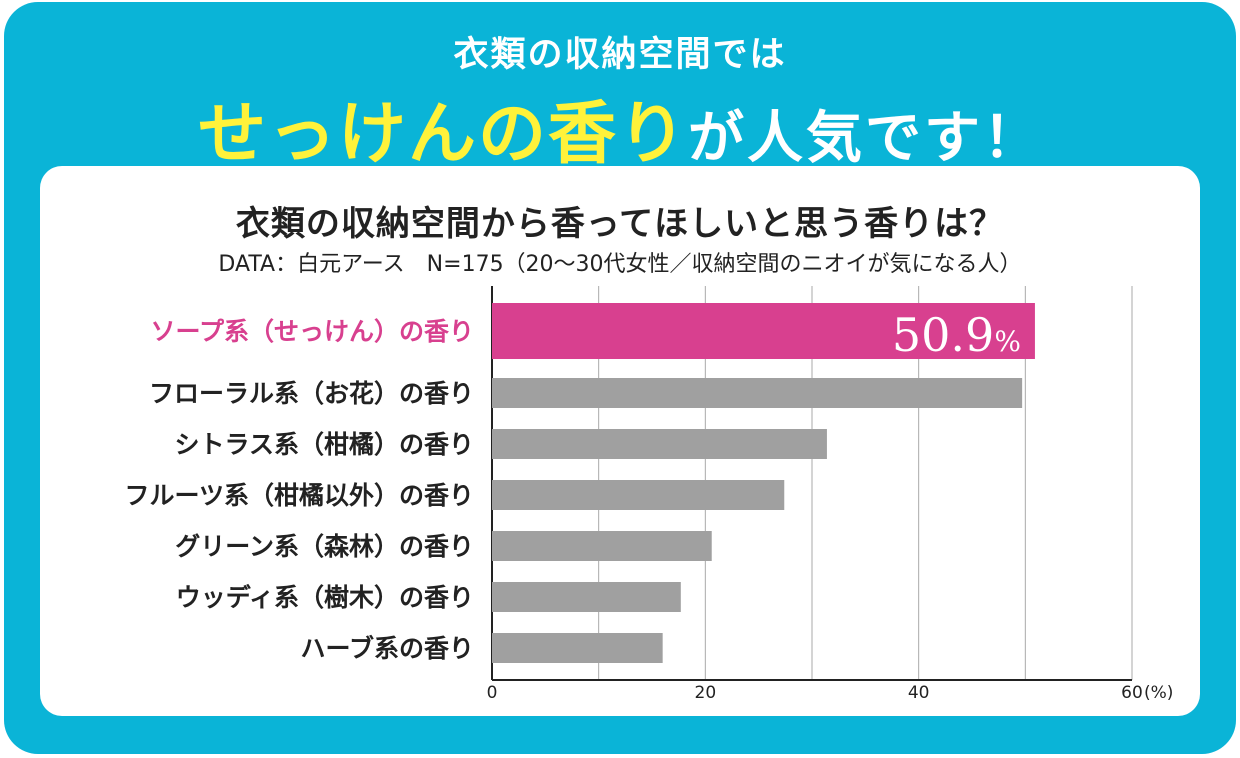  What do you see at coordinates (1007, 341) in the screenshot?
I see `highlight-value-unit: %` at bounding box center [1007, 341].